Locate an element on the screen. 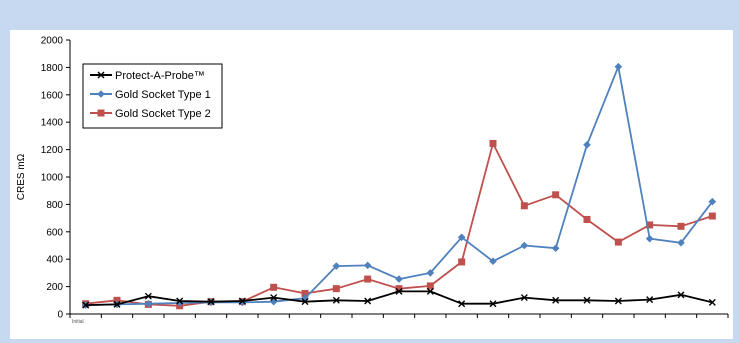 Image resolution: width=739 pixels, height=343 pixels. y-tick-label: 800 is located at coordinates (54, 205).